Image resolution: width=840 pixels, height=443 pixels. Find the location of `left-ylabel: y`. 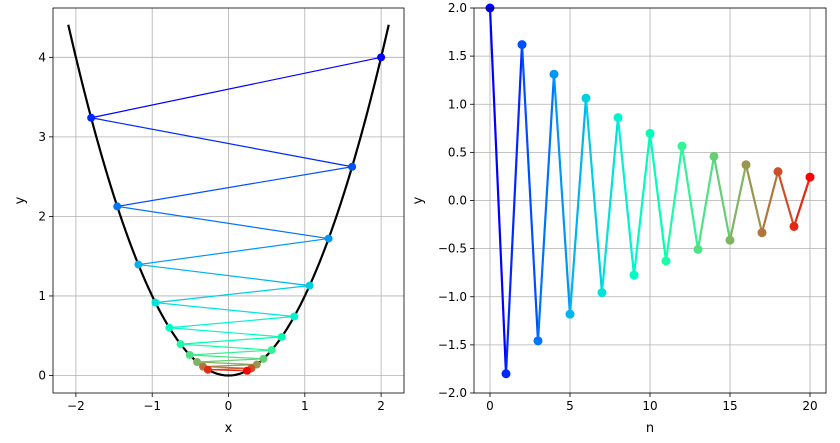

left-ylabel: y is located at coordinates (20, 200).